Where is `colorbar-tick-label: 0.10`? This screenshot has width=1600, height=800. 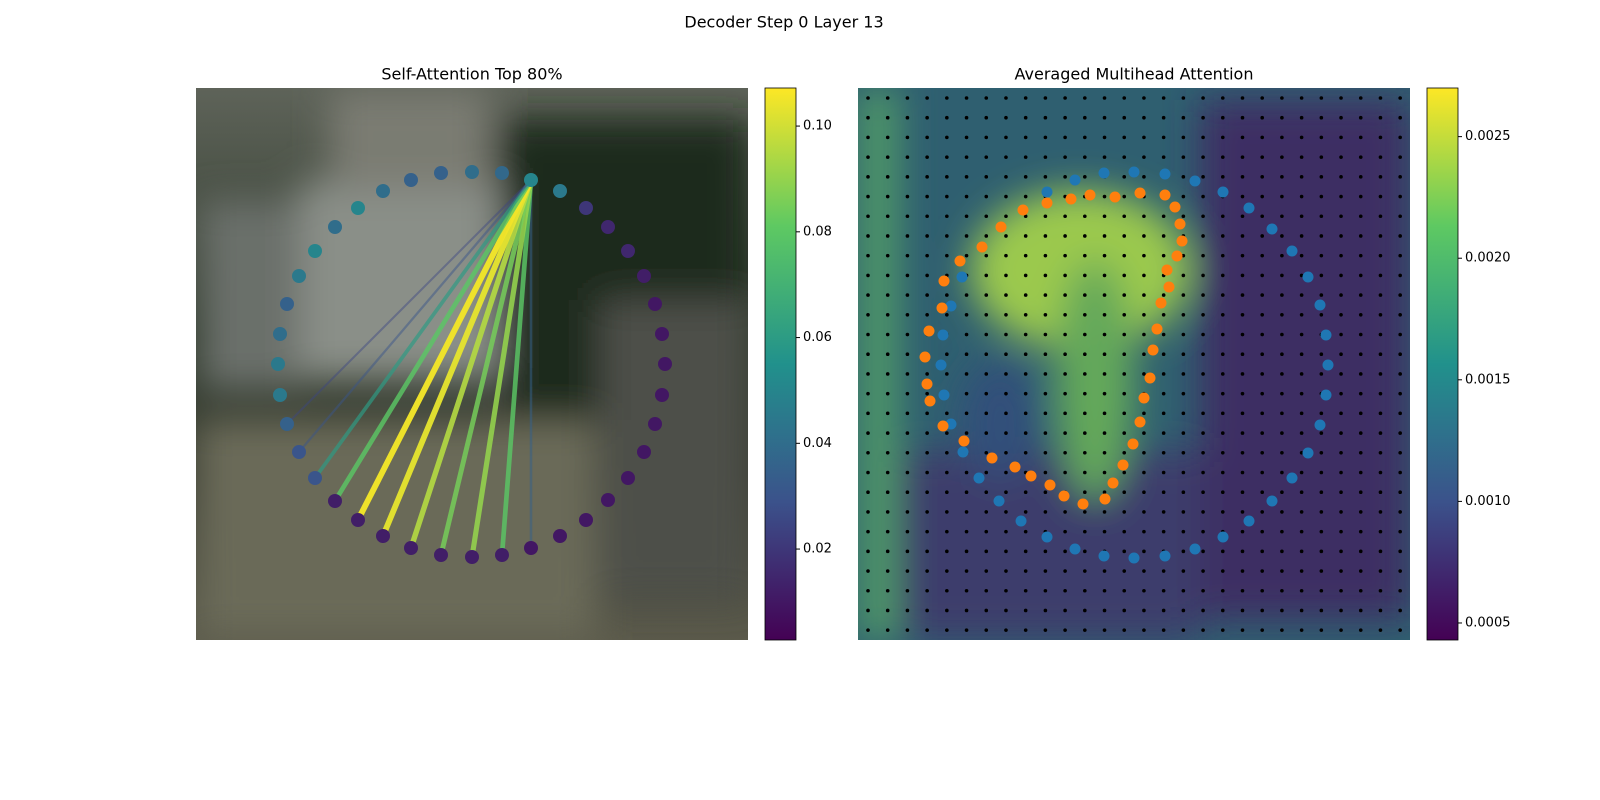 colorbar-tick-label: 0.10 is located at coordinates (817, 126).